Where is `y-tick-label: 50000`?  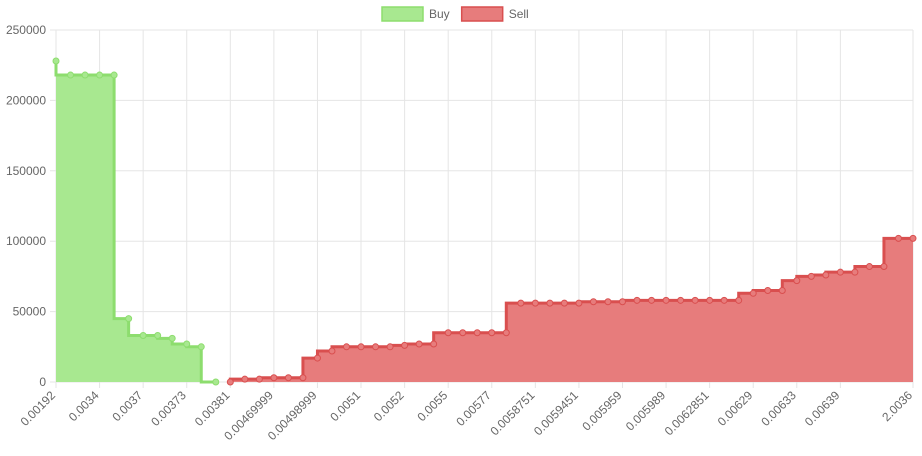 y-tick-label: 50000 is located at coordinates (30, 312).